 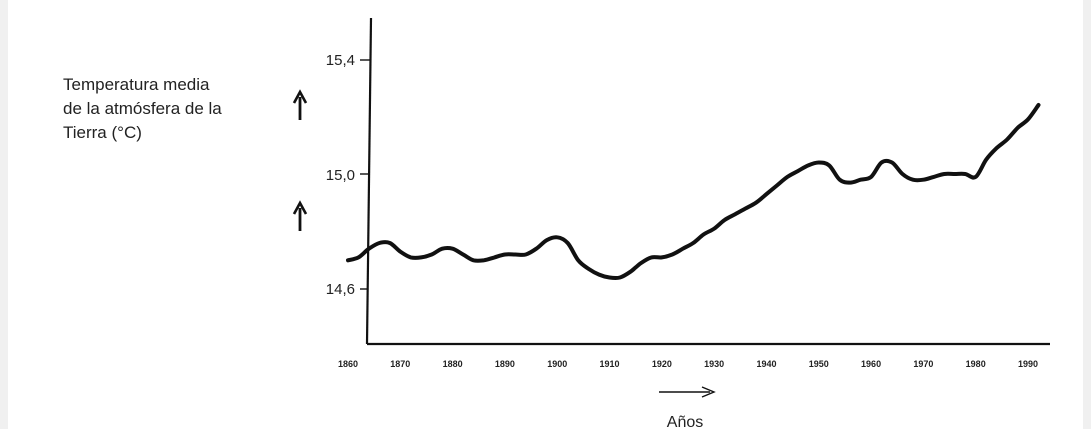 What do you see at coordinates (714, 364) in the screenshot?
I see `x-tick-label: 1930` at bounding box center [714, 364].